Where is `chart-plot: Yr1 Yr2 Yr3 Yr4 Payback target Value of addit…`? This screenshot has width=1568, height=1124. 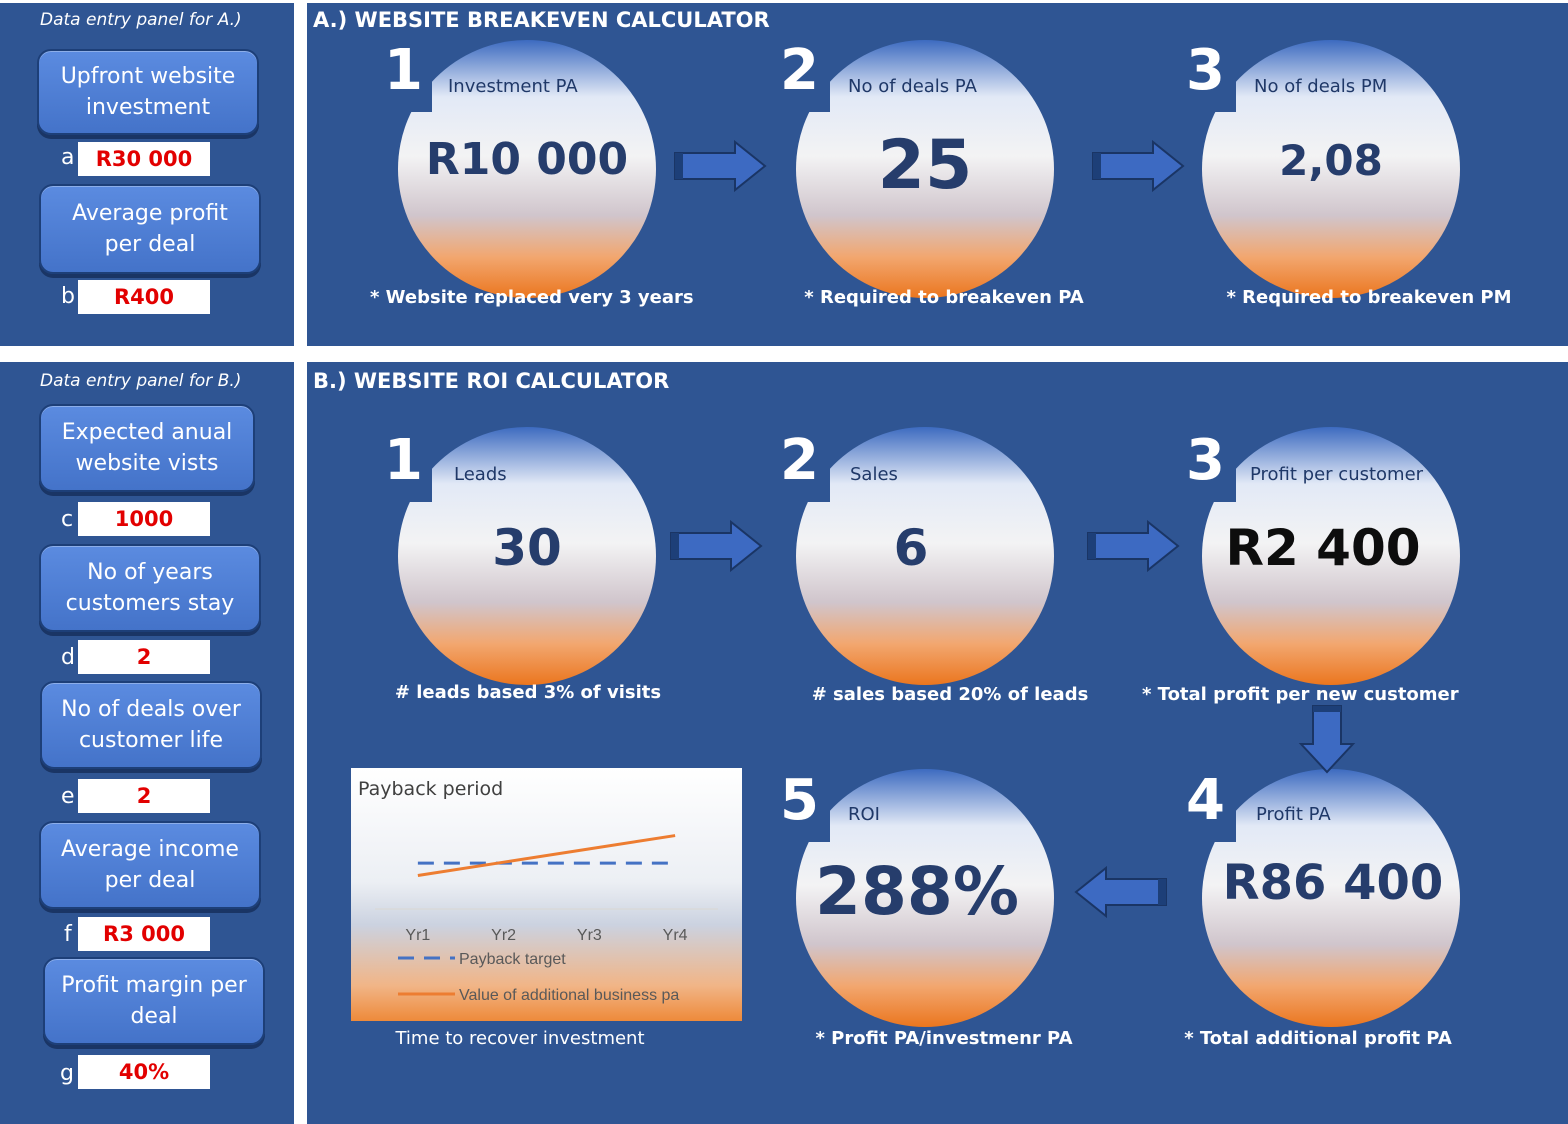
chart-plot: Yr1 Yr2 Yr3 Yr4 Payback target Value of addit… is located at coordinates (546, 919).